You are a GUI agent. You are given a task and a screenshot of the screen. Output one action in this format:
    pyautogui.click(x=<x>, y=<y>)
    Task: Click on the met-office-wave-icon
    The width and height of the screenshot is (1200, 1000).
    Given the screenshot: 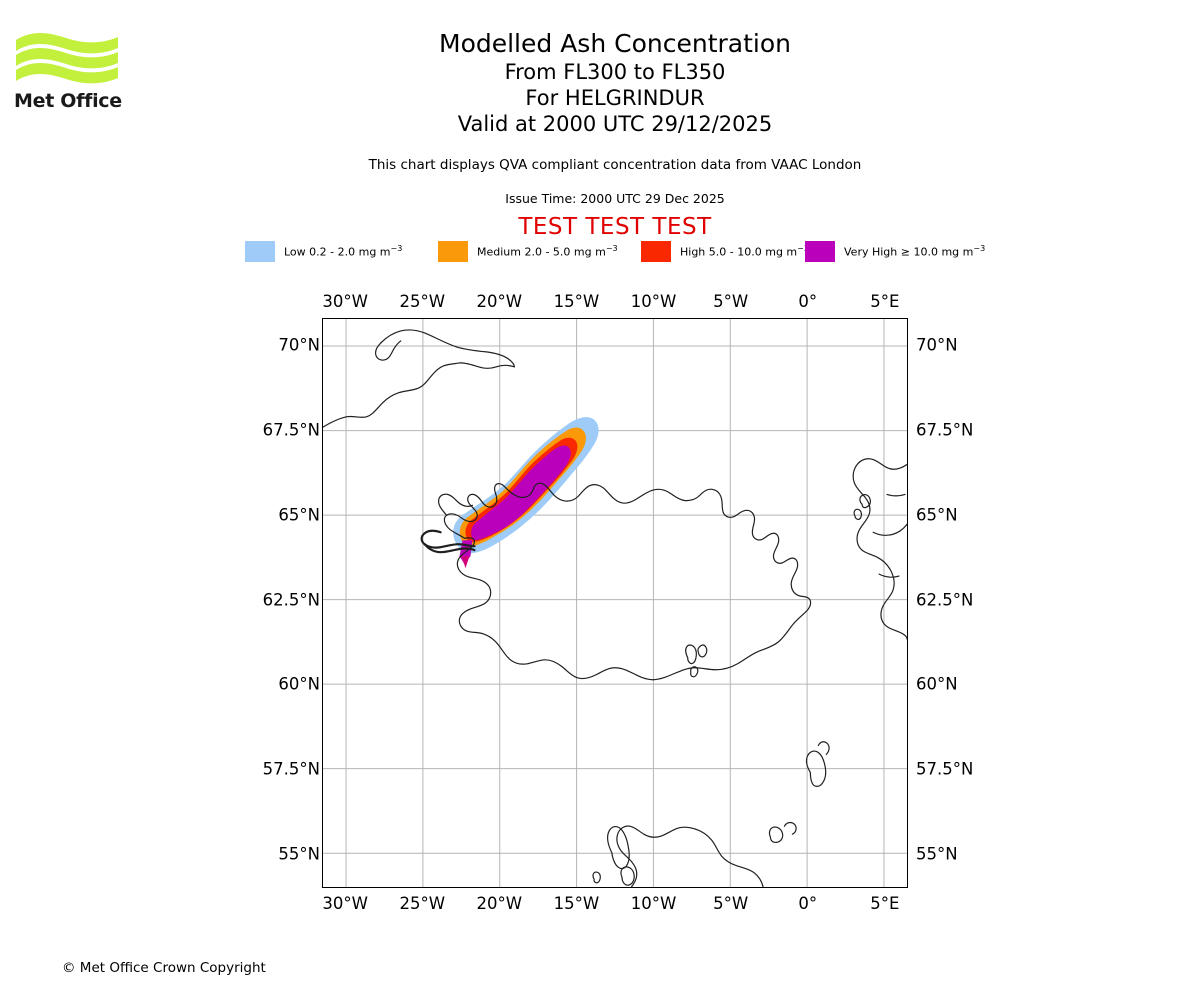 What is the action you would take?
    pyautogui.click(x=67, y=58)
    